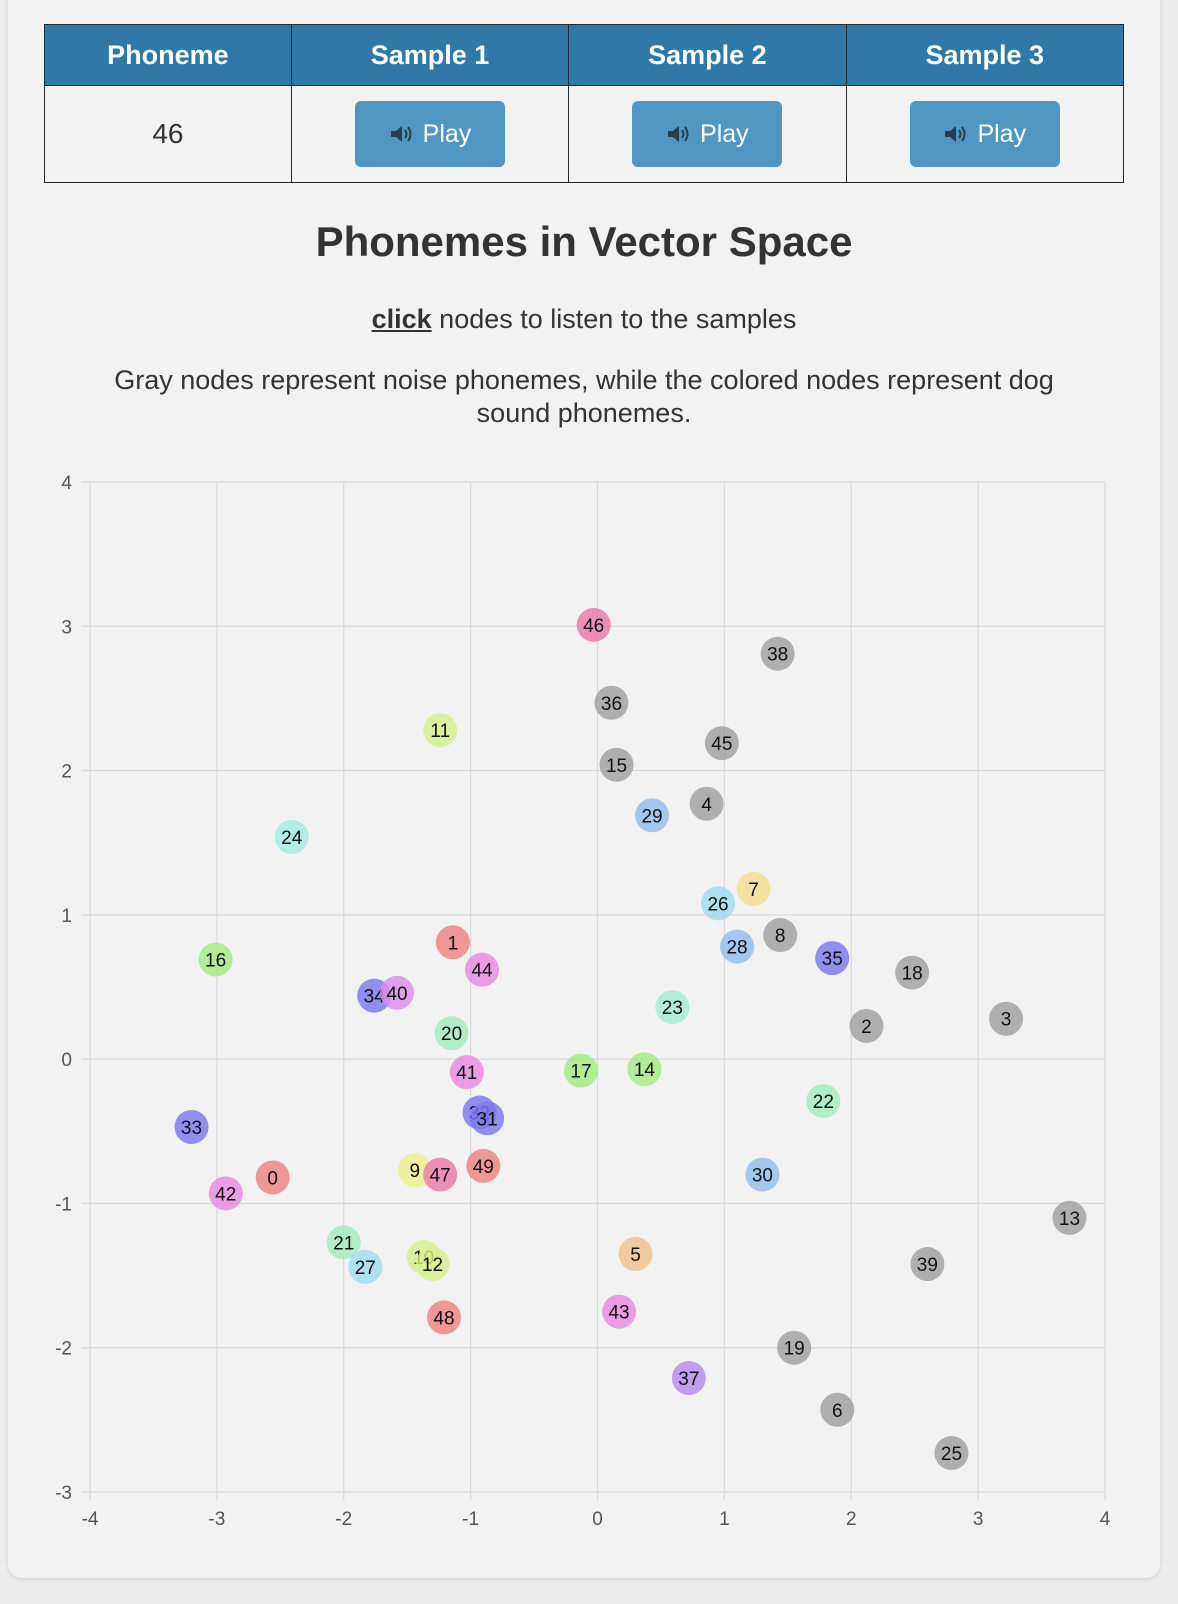 The height and width of the screenshot is (1604, 1178). Describe the element at coordinates (272, 1177) in the screenshot. I see `phoneme-node: 0` at that location.